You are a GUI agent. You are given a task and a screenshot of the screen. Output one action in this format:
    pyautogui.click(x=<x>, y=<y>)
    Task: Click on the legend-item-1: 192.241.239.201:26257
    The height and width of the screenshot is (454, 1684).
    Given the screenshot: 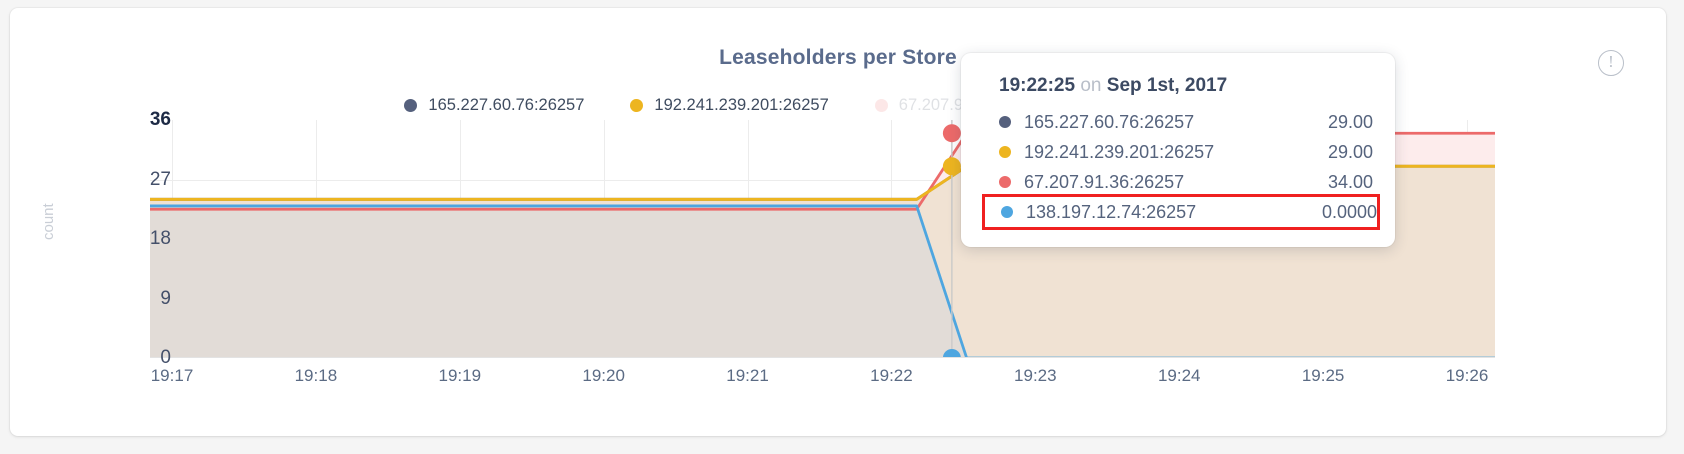 What is the action you would take?
    pyautogui.click(x=729, y=105)
    